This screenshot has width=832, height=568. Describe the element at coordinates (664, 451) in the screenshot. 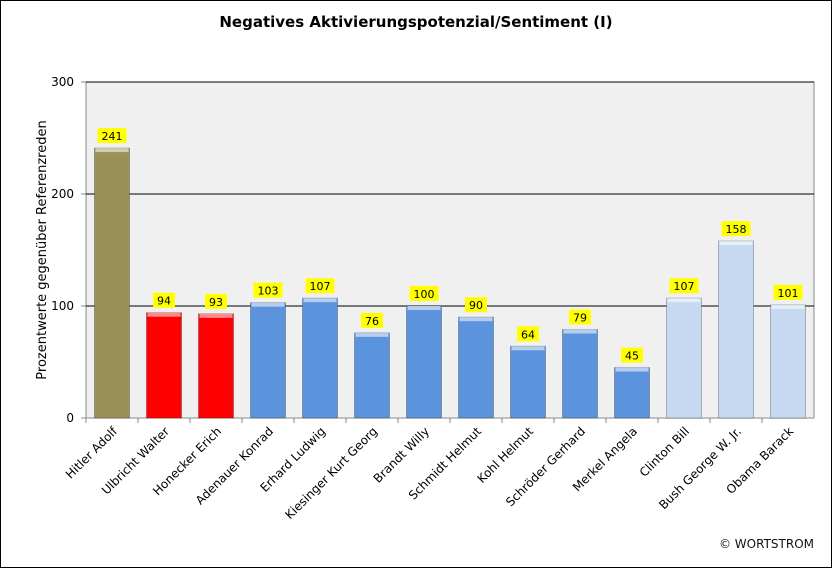

I see `x-tick-label: Clinton Bill` at that location.